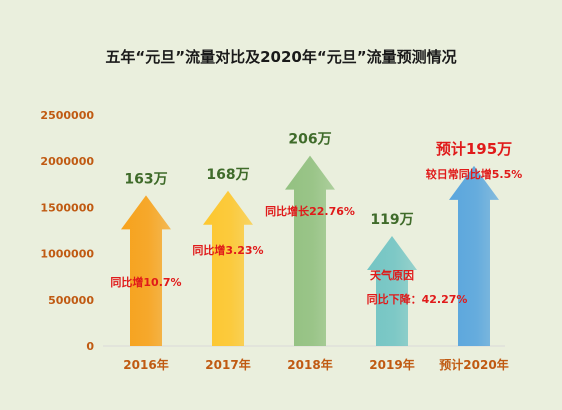  I want to click on y-axis: 0 500000 1000000 1500000 2000000 2500000, so click(67, 231).